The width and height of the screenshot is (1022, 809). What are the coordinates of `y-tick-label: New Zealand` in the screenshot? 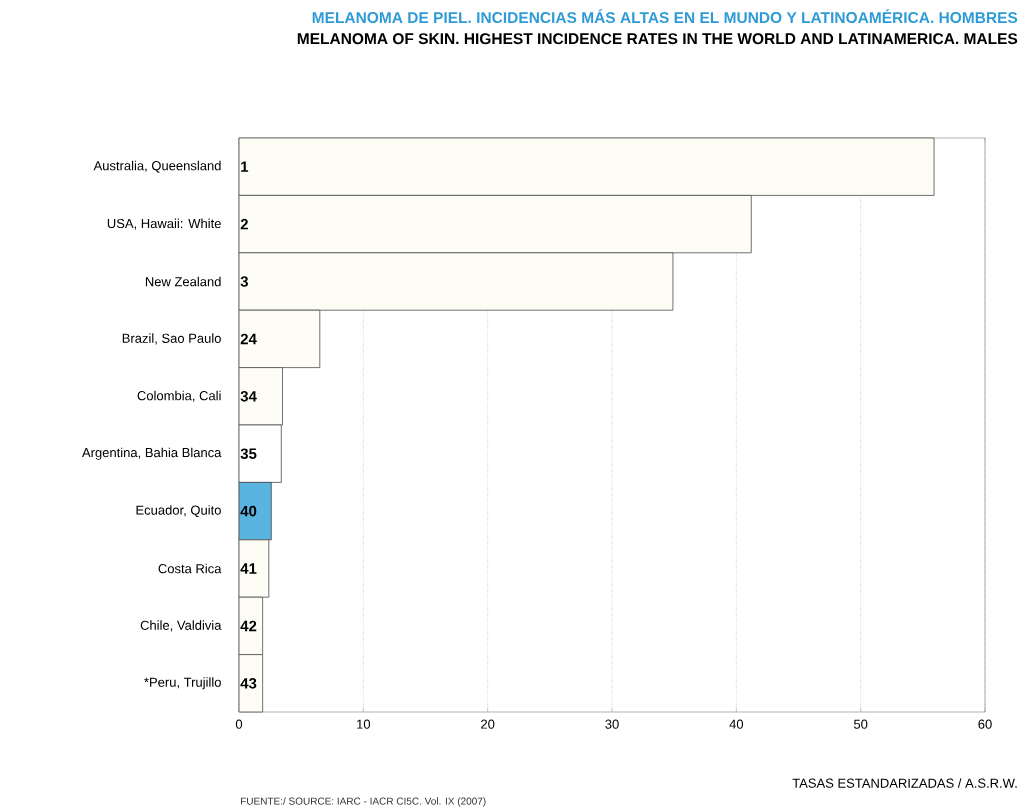 It's located at (183, 281).